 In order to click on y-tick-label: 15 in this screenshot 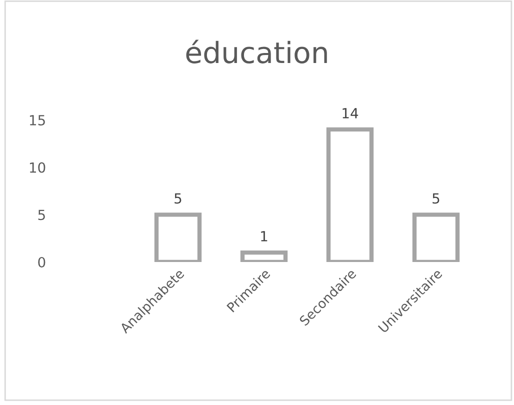, I will do `click(37, 120)`.